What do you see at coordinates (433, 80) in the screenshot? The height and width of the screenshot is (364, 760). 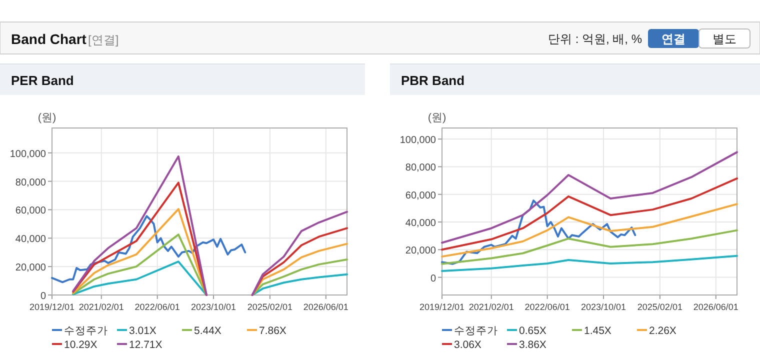 I see `chart-title: PBR Band` at bounding box center [433, 80].